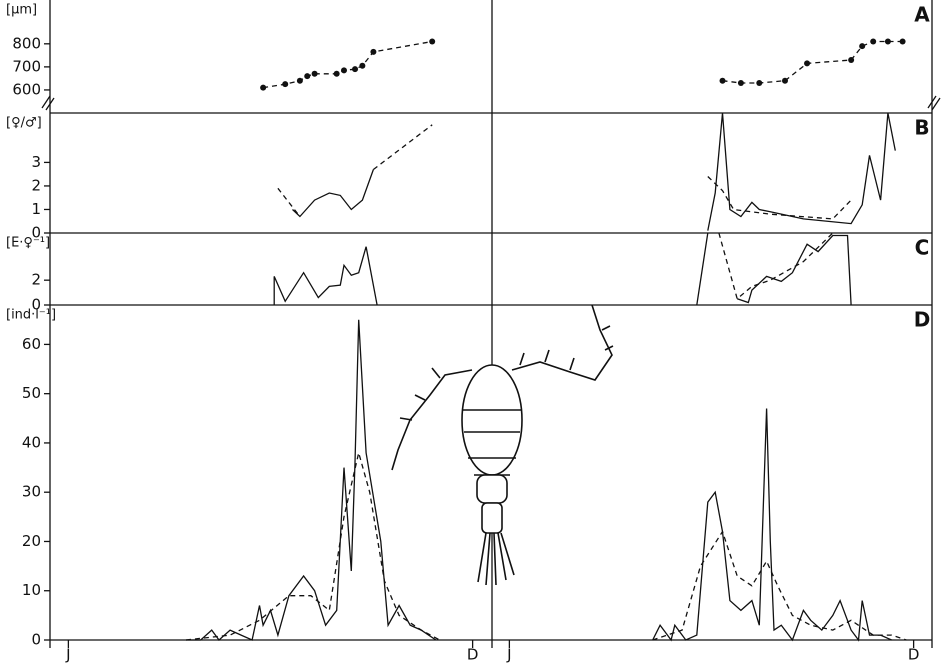  Describe the element at coordinates (36, 162) in the screenshot. I see `y-tick-label: 3` at that location.